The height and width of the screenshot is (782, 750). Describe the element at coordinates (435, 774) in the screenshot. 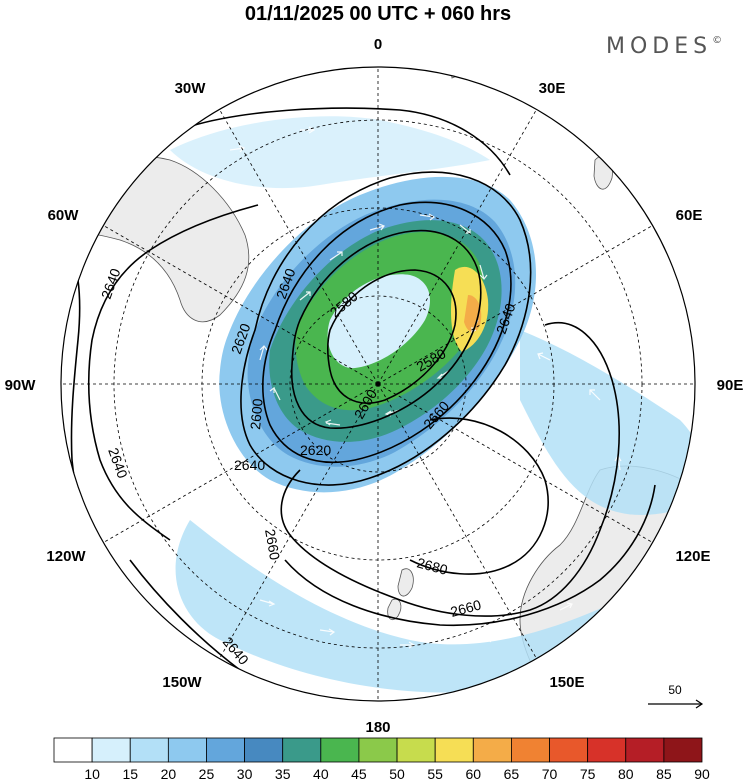

I see `colorbar-tick-label: 55` at that location.